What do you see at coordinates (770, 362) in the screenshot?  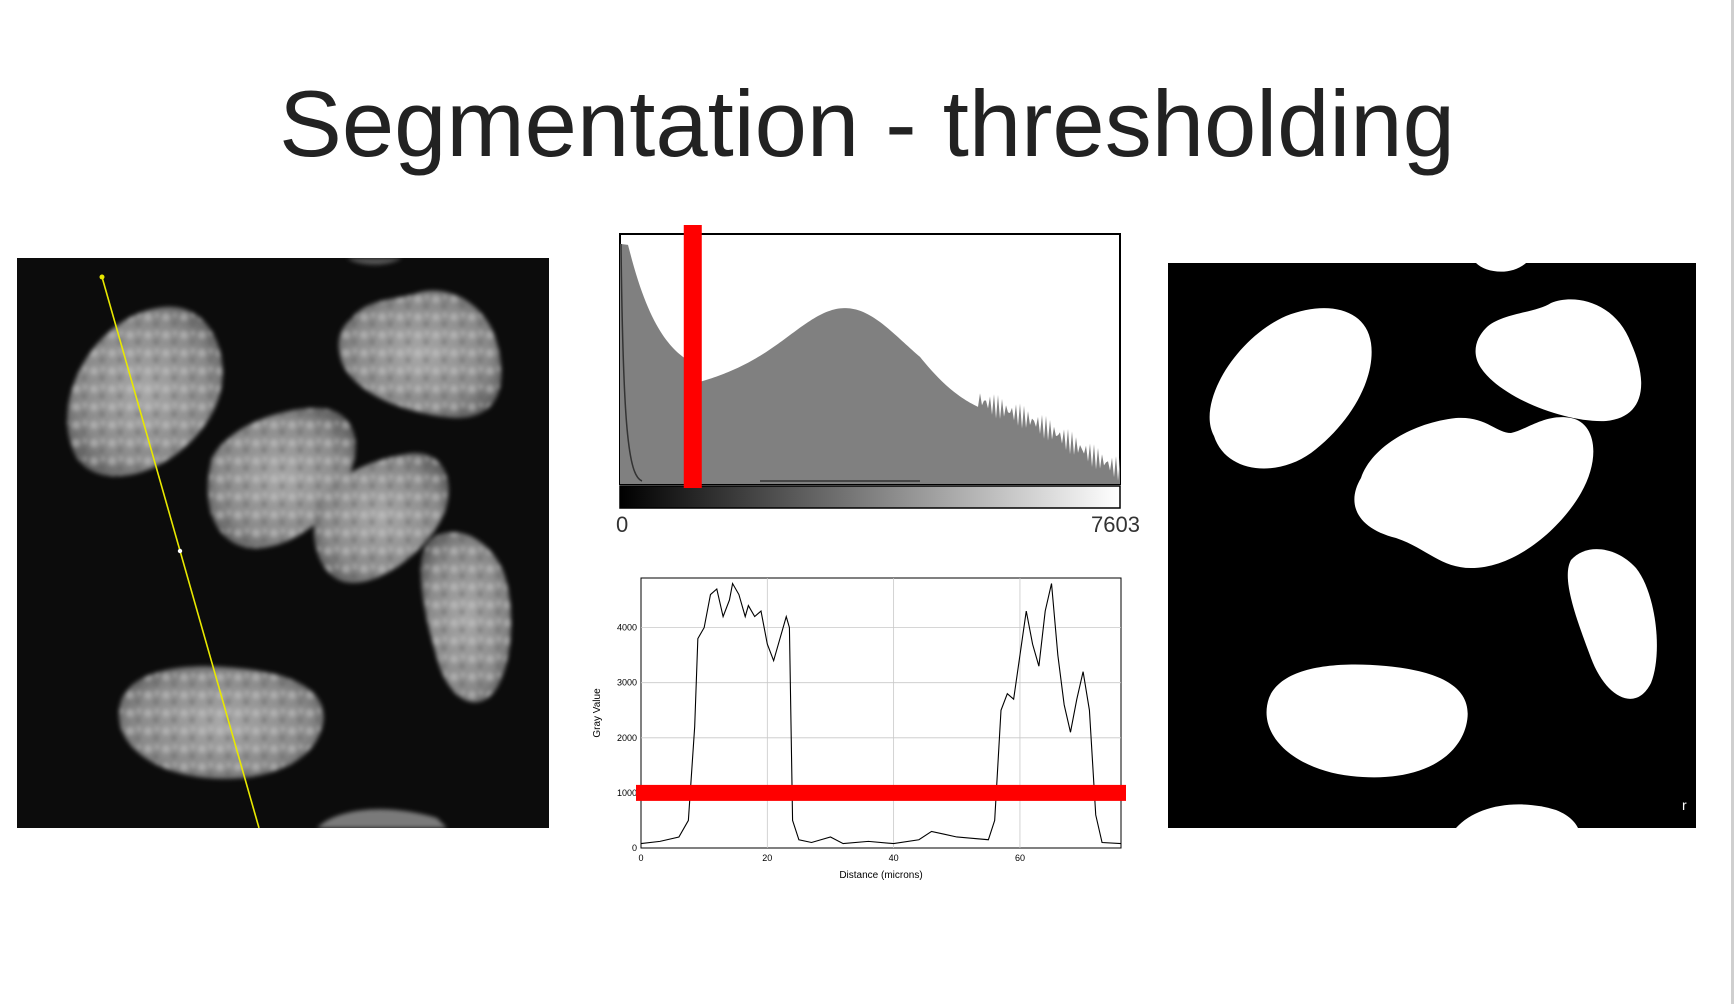 I see `histogram-low-counts` at bounding box center [770, 362].